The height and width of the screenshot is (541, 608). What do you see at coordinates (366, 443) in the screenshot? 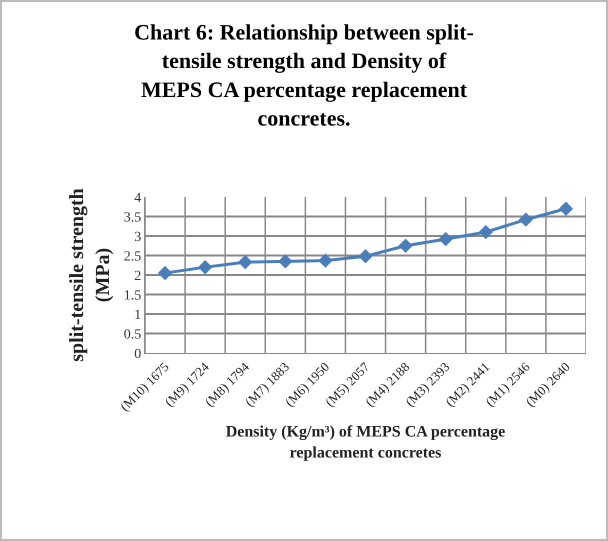
I see `x-axis-title: Density (Kg/m³) of MEPS CA percentage replacement concretes` at bounding box center [366, 443].